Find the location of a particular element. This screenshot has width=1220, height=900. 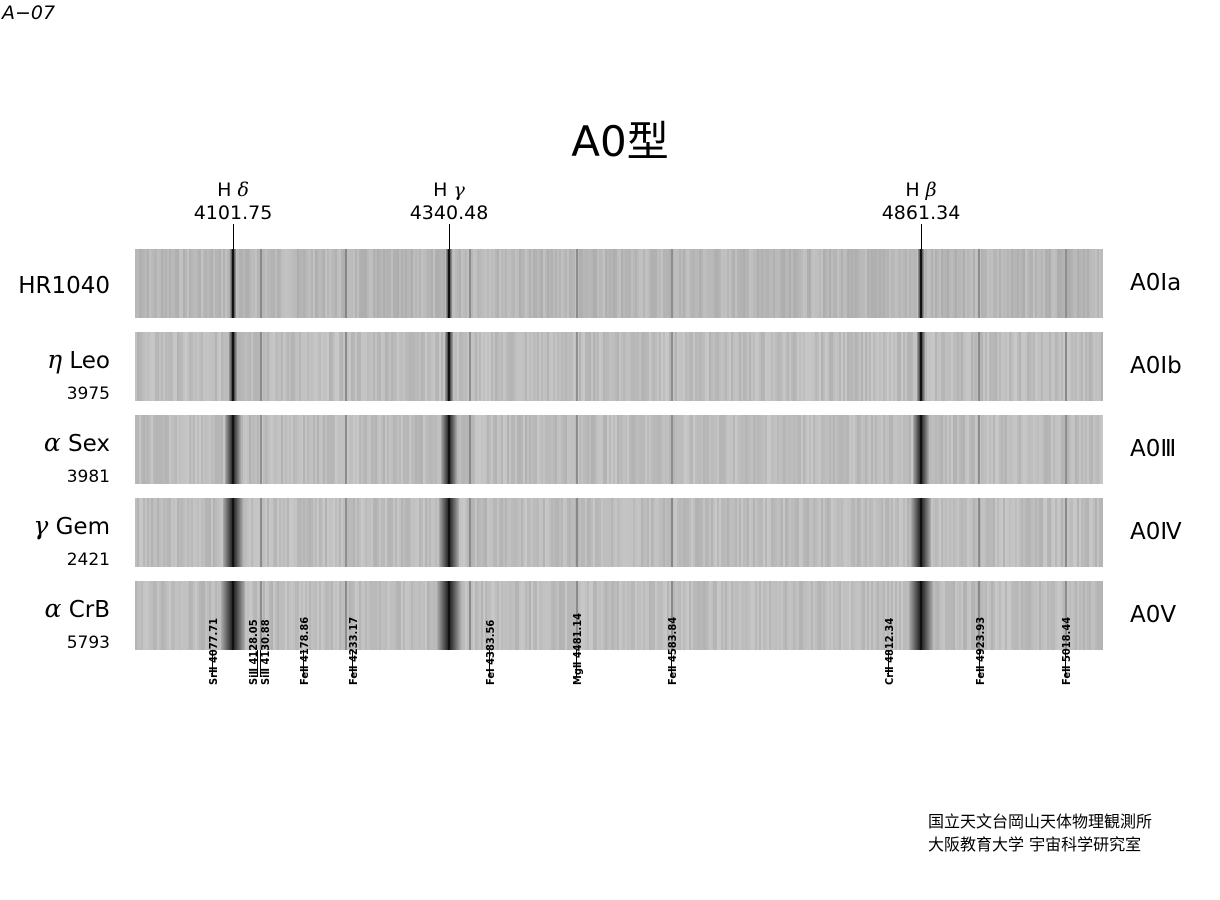

balmer-line-core is located at coordinates (921, 366).